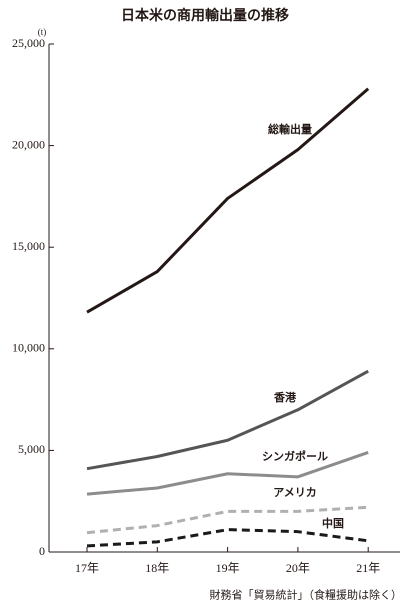  I want to click on y-tick-label: 25,000, so click(28, 43).